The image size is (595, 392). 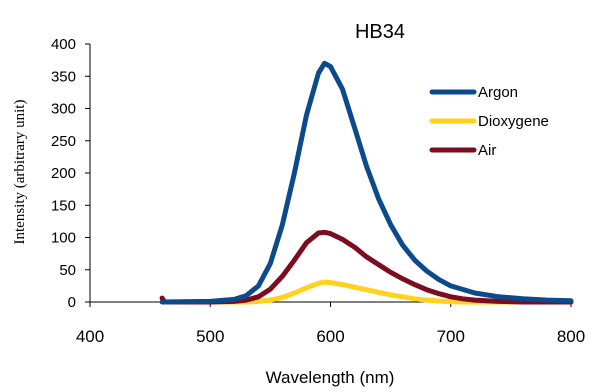 What do you see at coordinates (63, 109) in the screenshot?
I see `y-tick-label: 300` at bounding box center [63, 109].